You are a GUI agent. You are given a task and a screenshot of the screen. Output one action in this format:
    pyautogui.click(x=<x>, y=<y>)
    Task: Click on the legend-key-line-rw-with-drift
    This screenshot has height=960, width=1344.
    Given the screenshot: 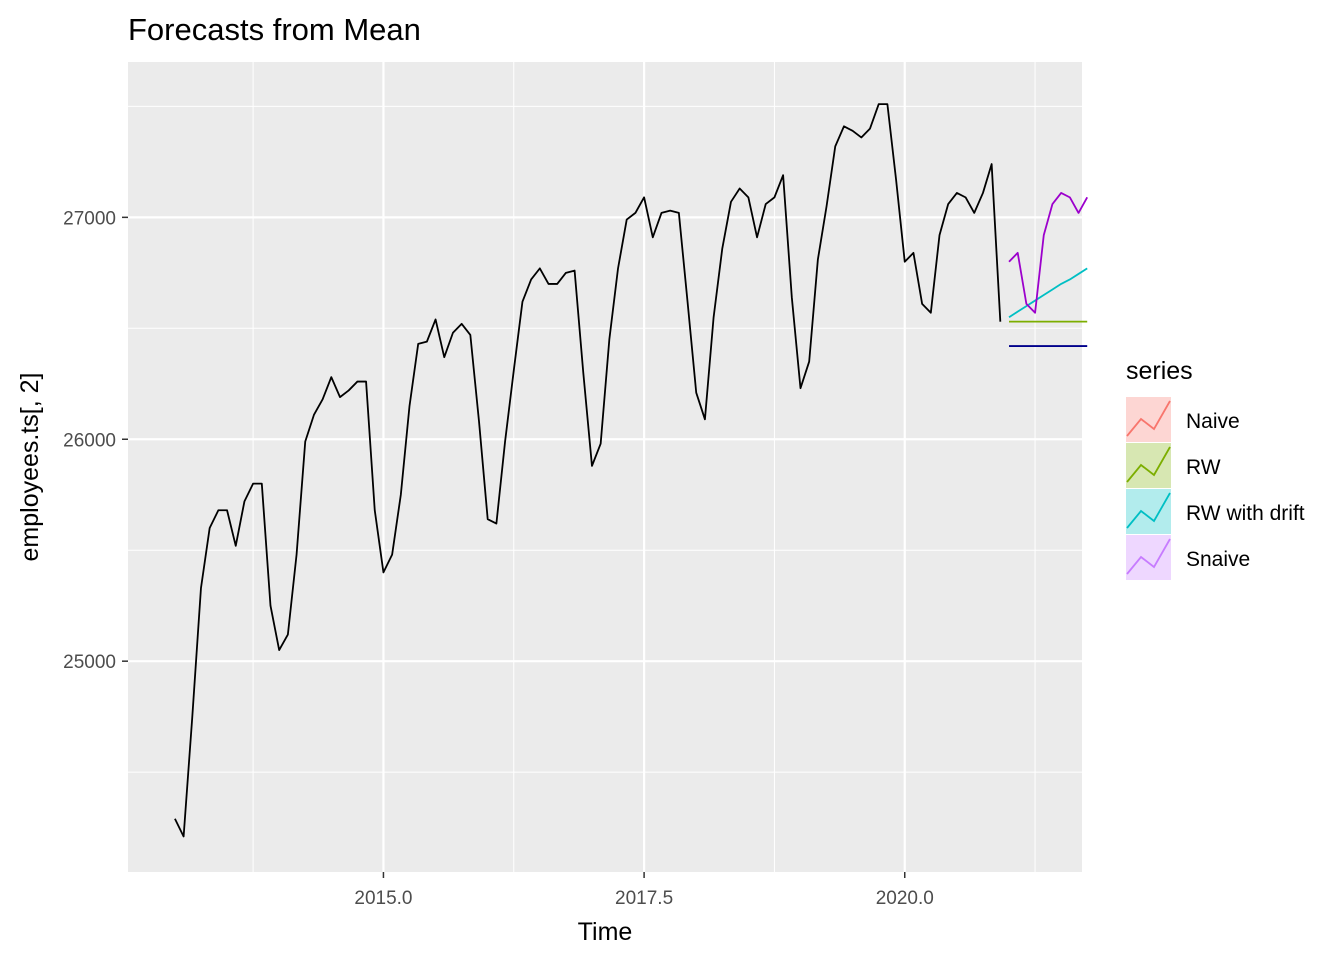 What is the action you would take?
    pyautogui.click(x=1148, y=510)
    